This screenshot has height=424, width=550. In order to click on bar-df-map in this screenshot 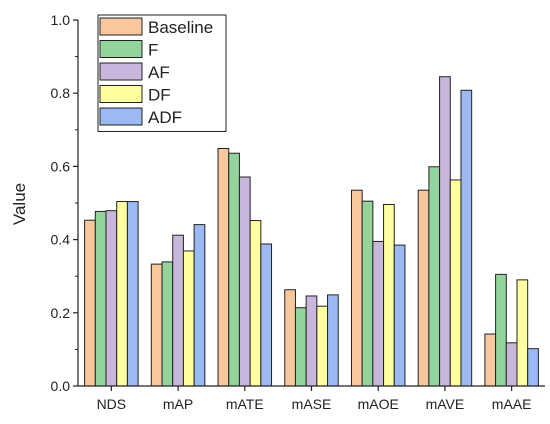, I will do `click(188, 318)`.